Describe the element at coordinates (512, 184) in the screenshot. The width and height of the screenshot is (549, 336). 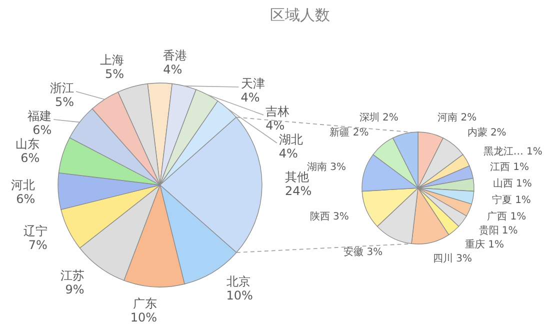
I see `slice-label: 山西 1%` at that location.